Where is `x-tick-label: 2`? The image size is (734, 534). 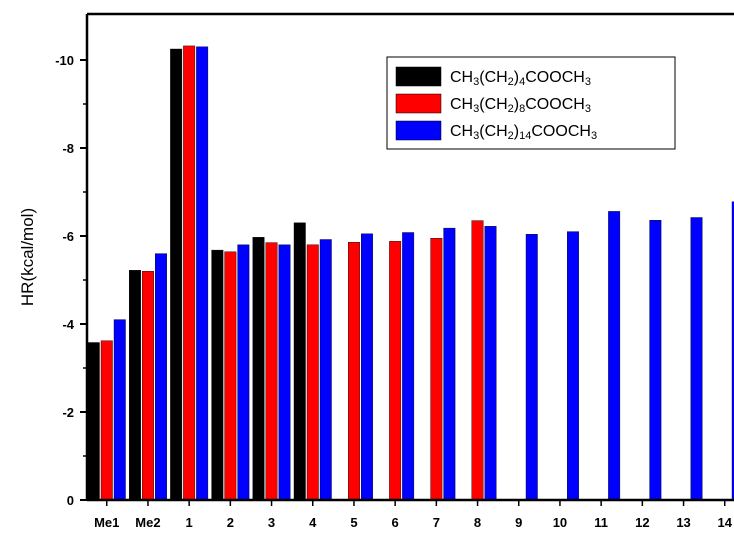 x-tick-label: 2 is located at coordinates (230, 522).